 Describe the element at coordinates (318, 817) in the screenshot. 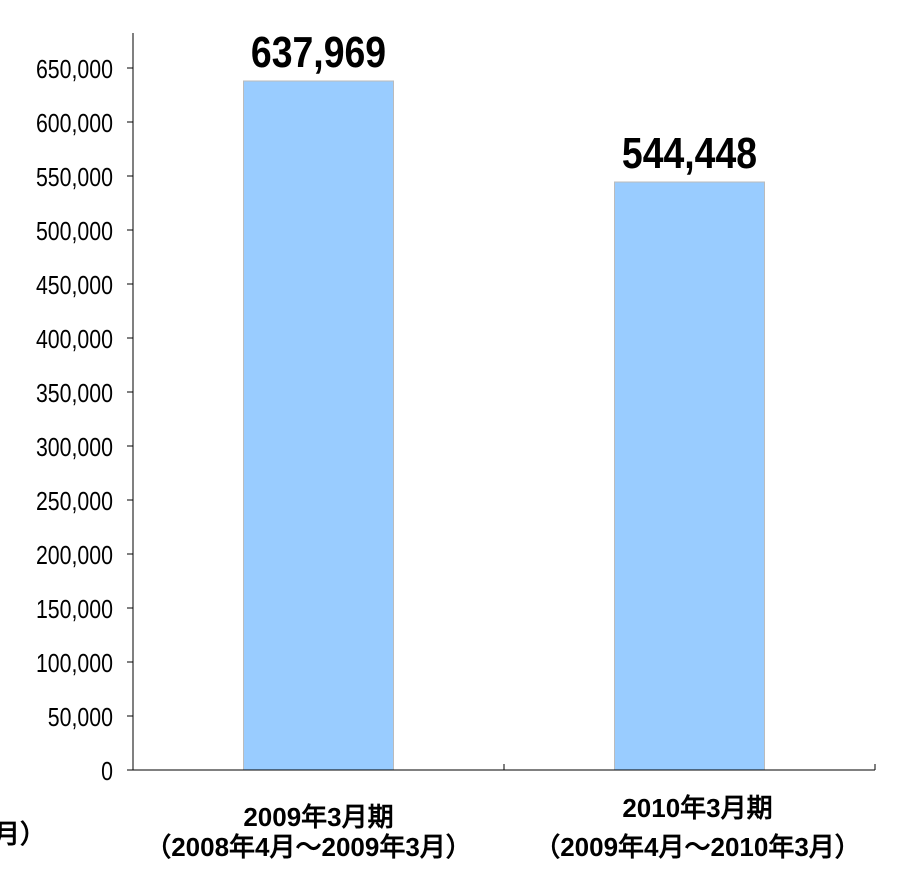

I see `category-label-1: 2009年3月期` at that location.